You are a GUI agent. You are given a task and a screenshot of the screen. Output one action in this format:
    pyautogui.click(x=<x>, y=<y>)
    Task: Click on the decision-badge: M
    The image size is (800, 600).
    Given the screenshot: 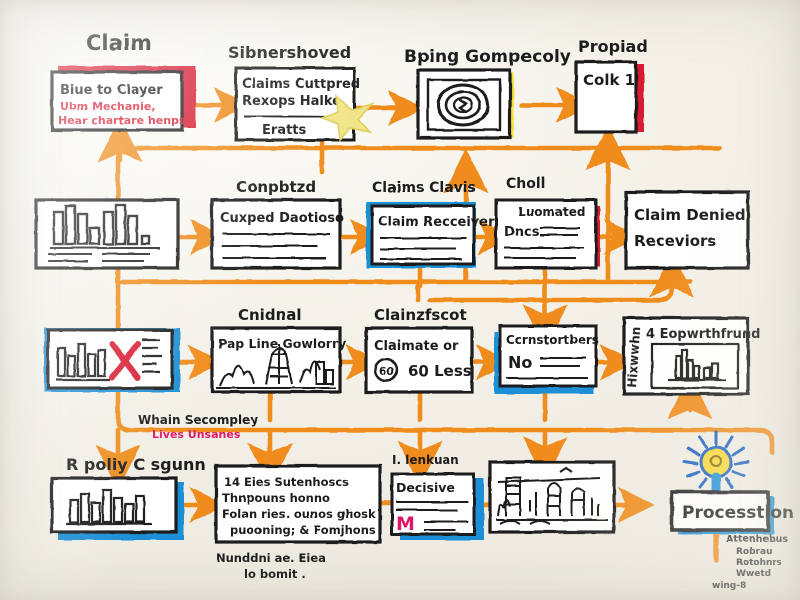 What is the action you would take?
    pyautogui.click(x=405, y=524)
    